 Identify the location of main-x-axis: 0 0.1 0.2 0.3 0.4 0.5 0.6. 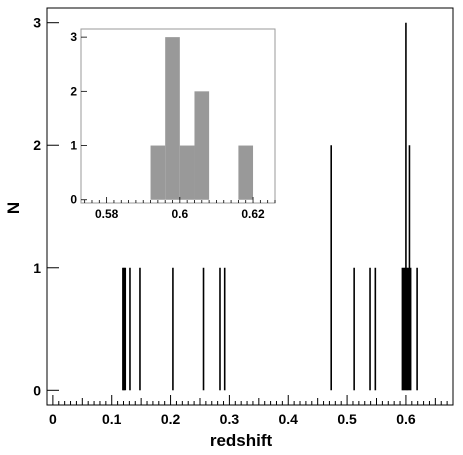
(248, 411).